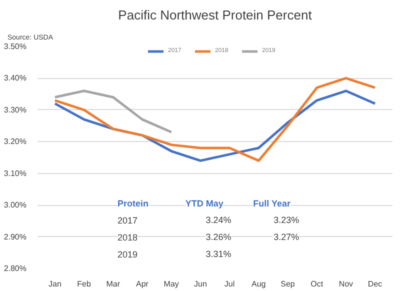 The width and height of the screenshot is (400, 291). I want to click on line-series, so click(113, 112).